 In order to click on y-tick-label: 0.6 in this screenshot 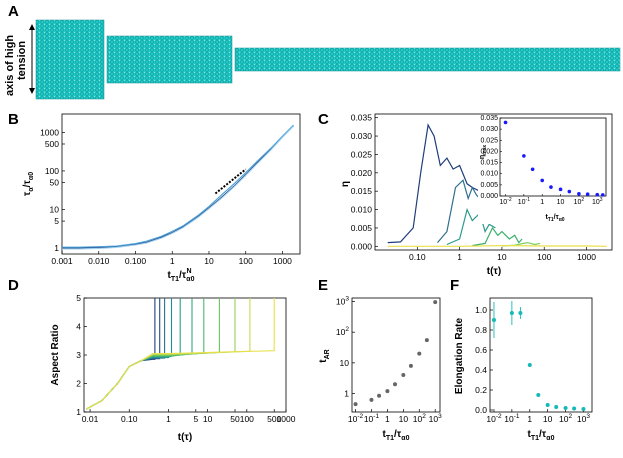, I will do `click(481, 350)`.